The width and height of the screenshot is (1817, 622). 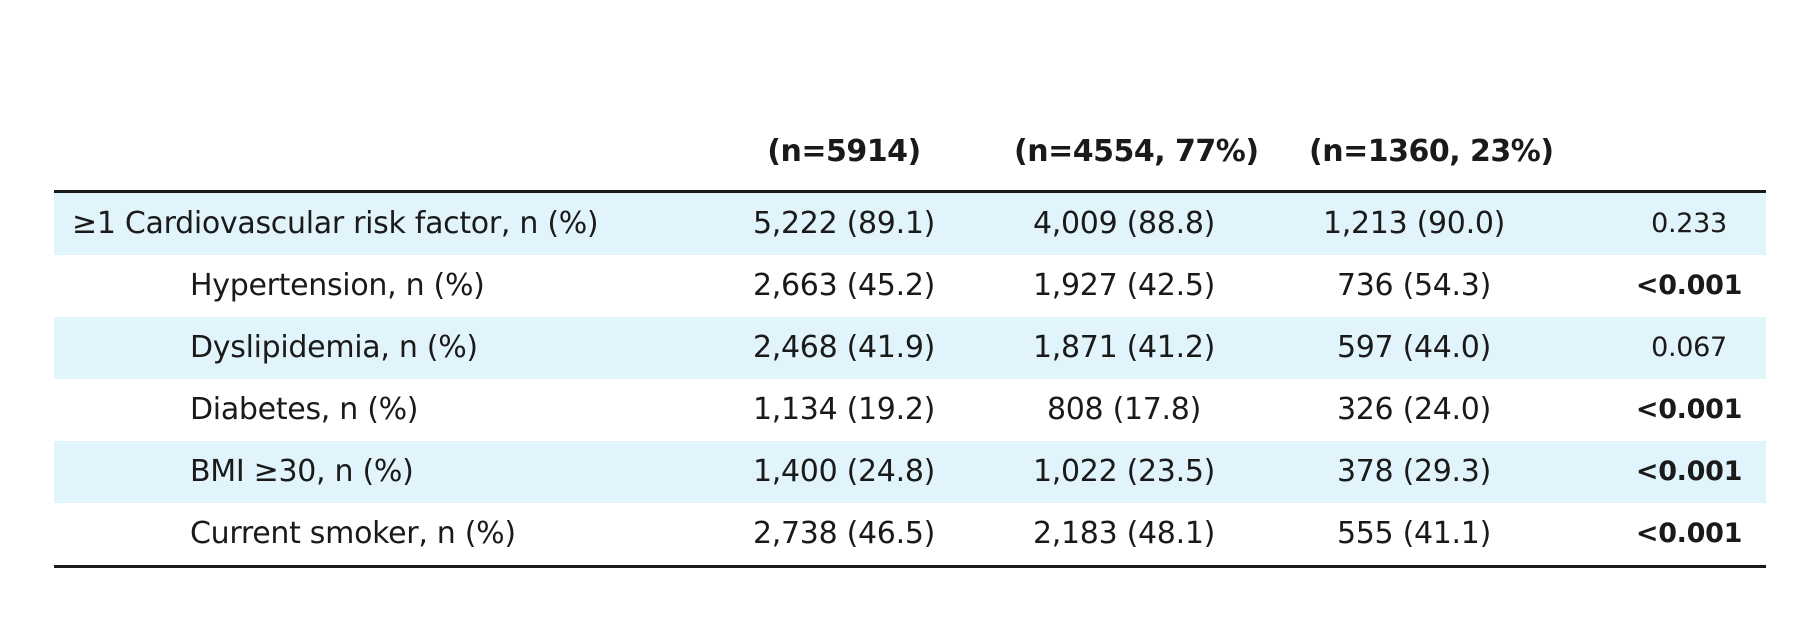 What do you see at coordinates (302, 471) in the screenshot?
I see `row-label: BMI ≥30, n (%)` at bounding box center [302, 471].